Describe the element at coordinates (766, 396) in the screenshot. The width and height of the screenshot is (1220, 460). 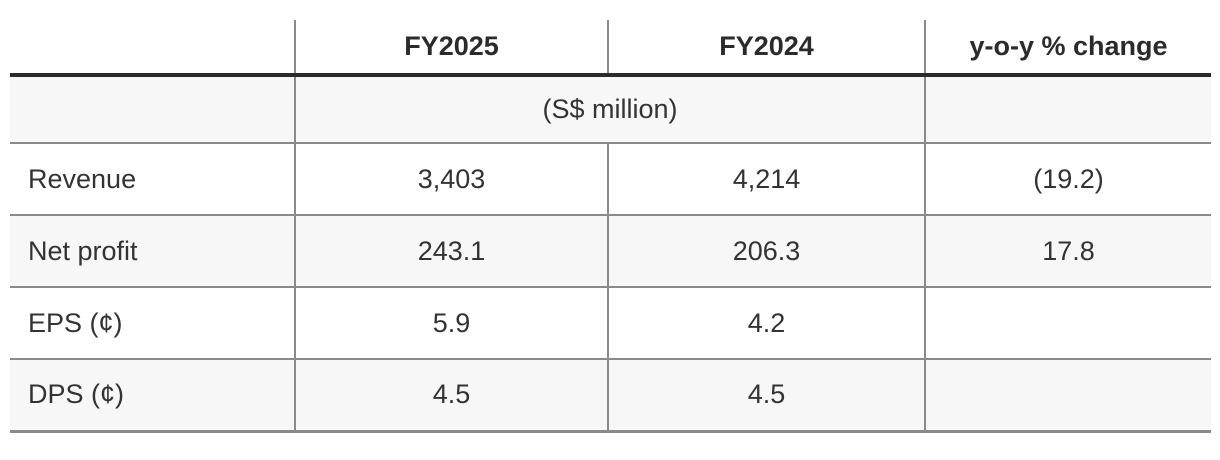
I see `cell-fy2024: 4.5` at that location.